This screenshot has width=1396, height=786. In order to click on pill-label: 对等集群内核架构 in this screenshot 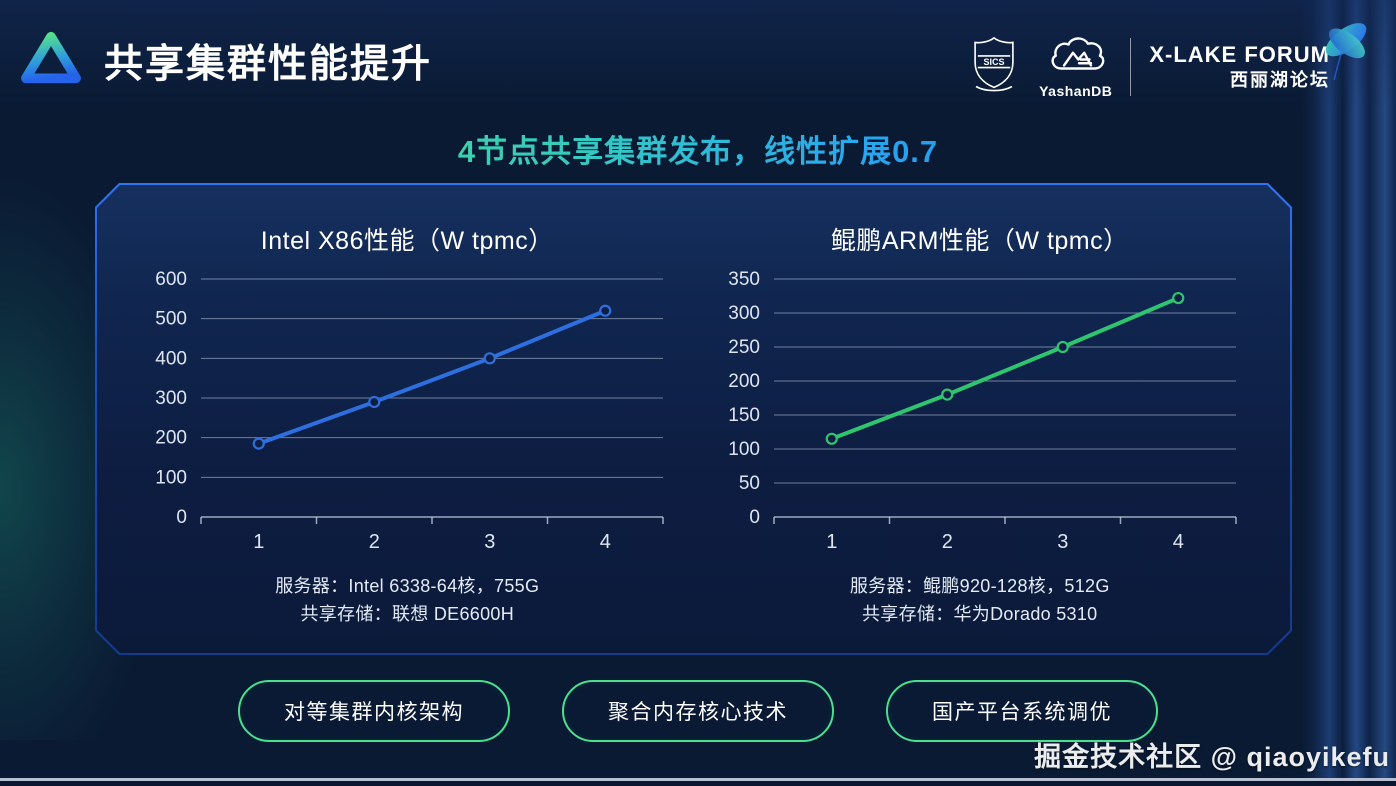, I will do `click(374, 712)`.